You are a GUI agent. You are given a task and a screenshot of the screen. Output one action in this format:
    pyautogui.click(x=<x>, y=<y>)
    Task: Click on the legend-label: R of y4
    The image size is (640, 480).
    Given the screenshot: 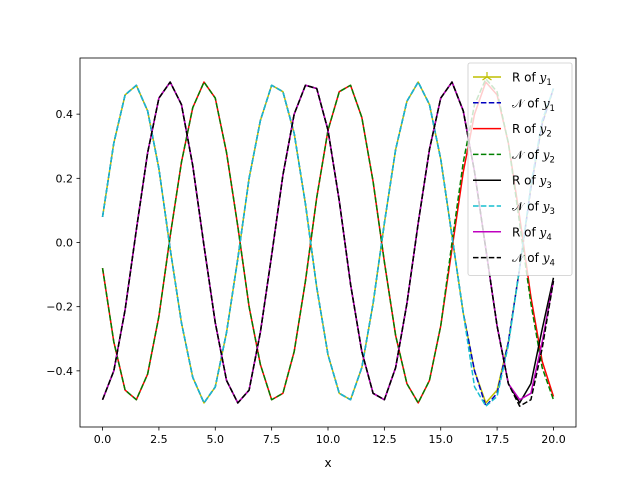 What is the action you would take?
    pyautogui.click(x=532, y=234)
    